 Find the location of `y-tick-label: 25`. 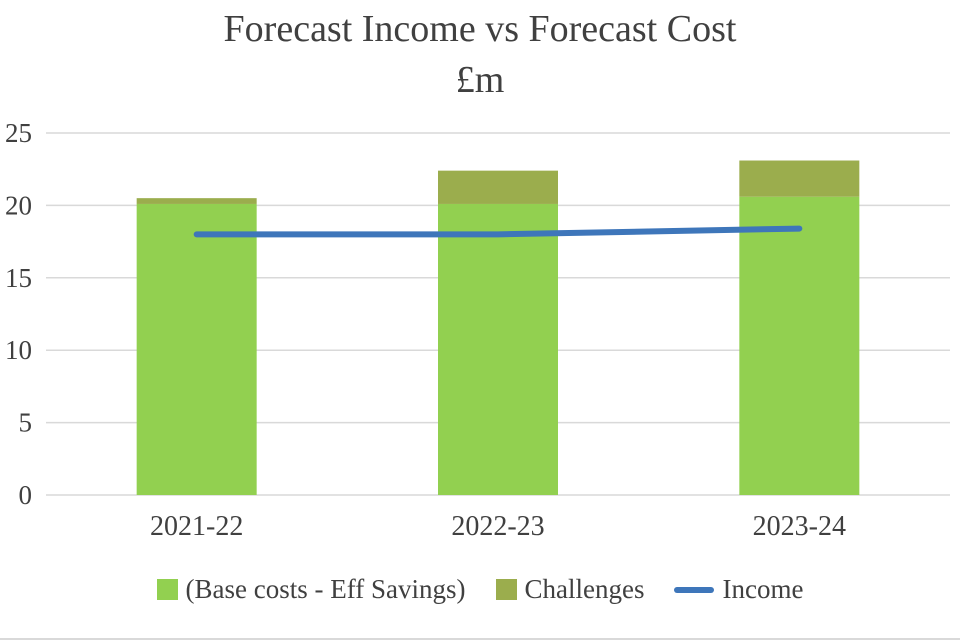

y-tick-label: 25 is located at coordinates (18, 133).